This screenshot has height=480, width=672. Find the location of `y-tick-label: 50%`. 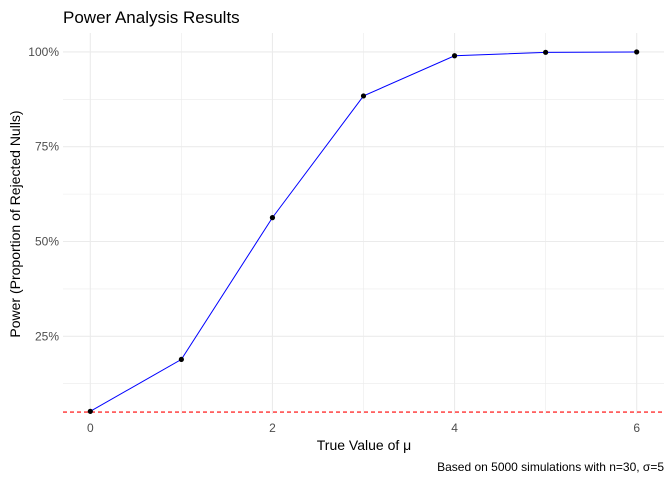

y-tick-label: 50% is located at coordinates (47, 242).